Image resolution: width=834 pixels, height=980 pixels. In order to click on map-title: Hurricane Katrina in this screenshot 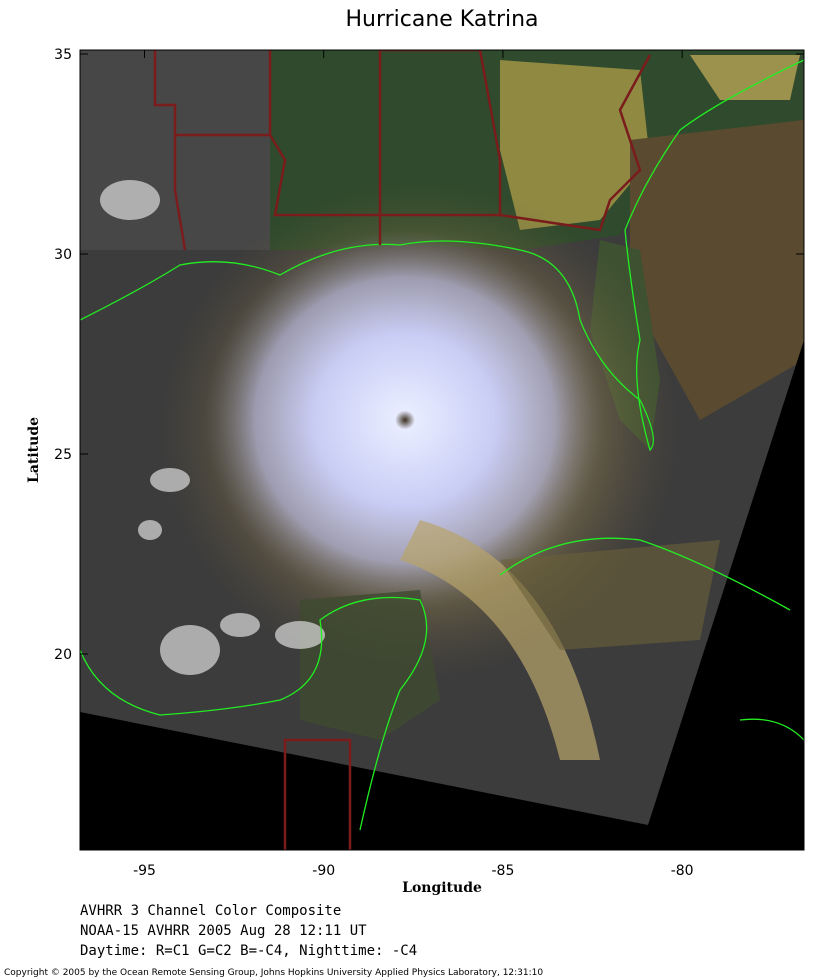, I will do `click(441, 19)`.